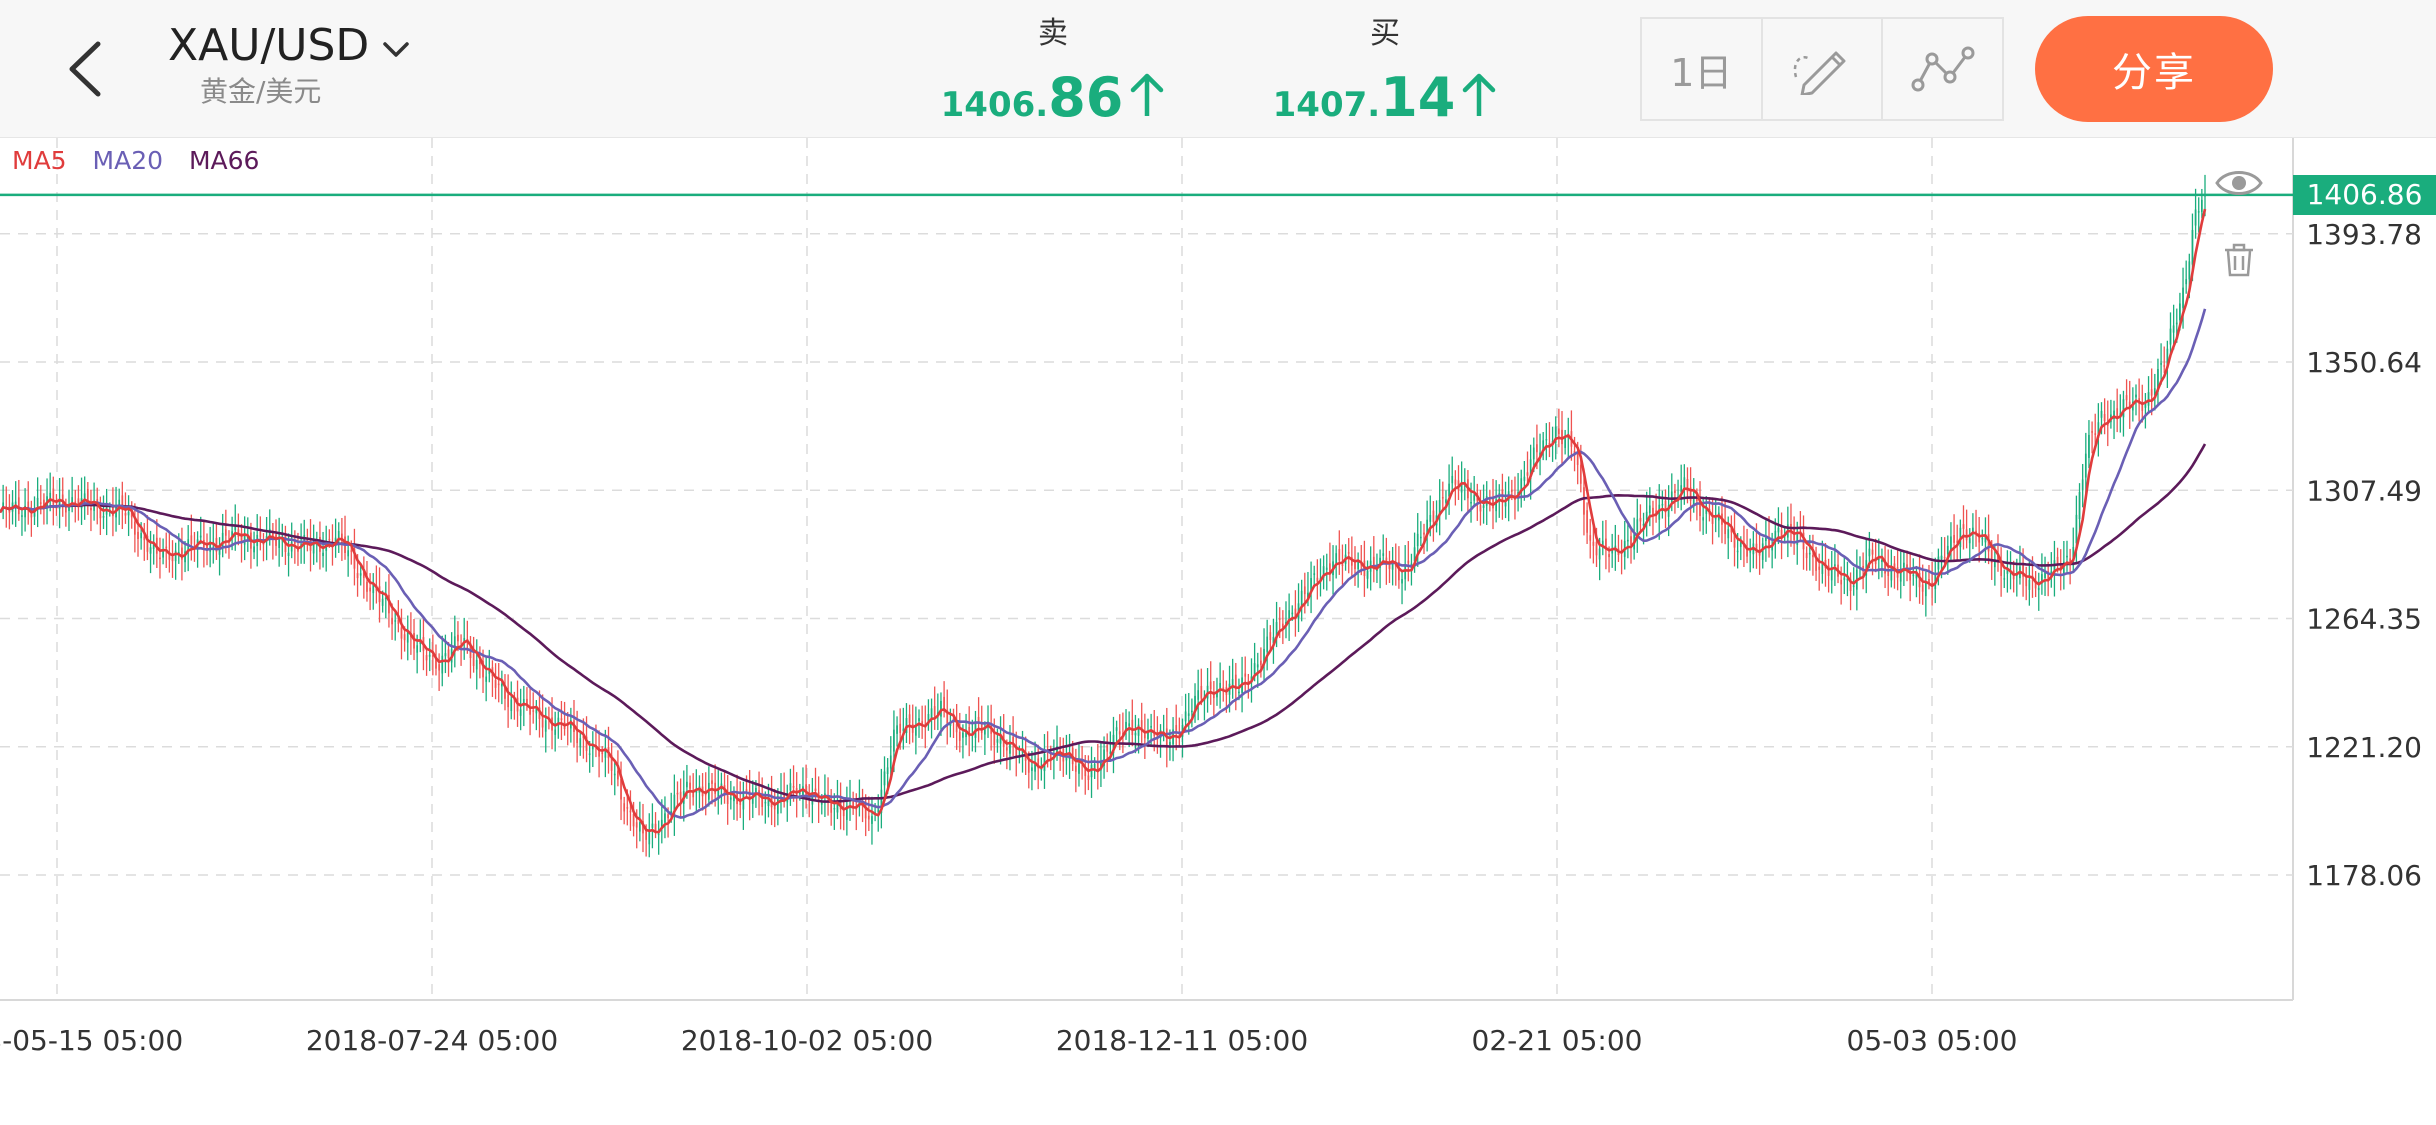 The height and width of the screenshot is (1125, 2436). I want to click on chart-toolbar: 1日, so click(1822, 69).